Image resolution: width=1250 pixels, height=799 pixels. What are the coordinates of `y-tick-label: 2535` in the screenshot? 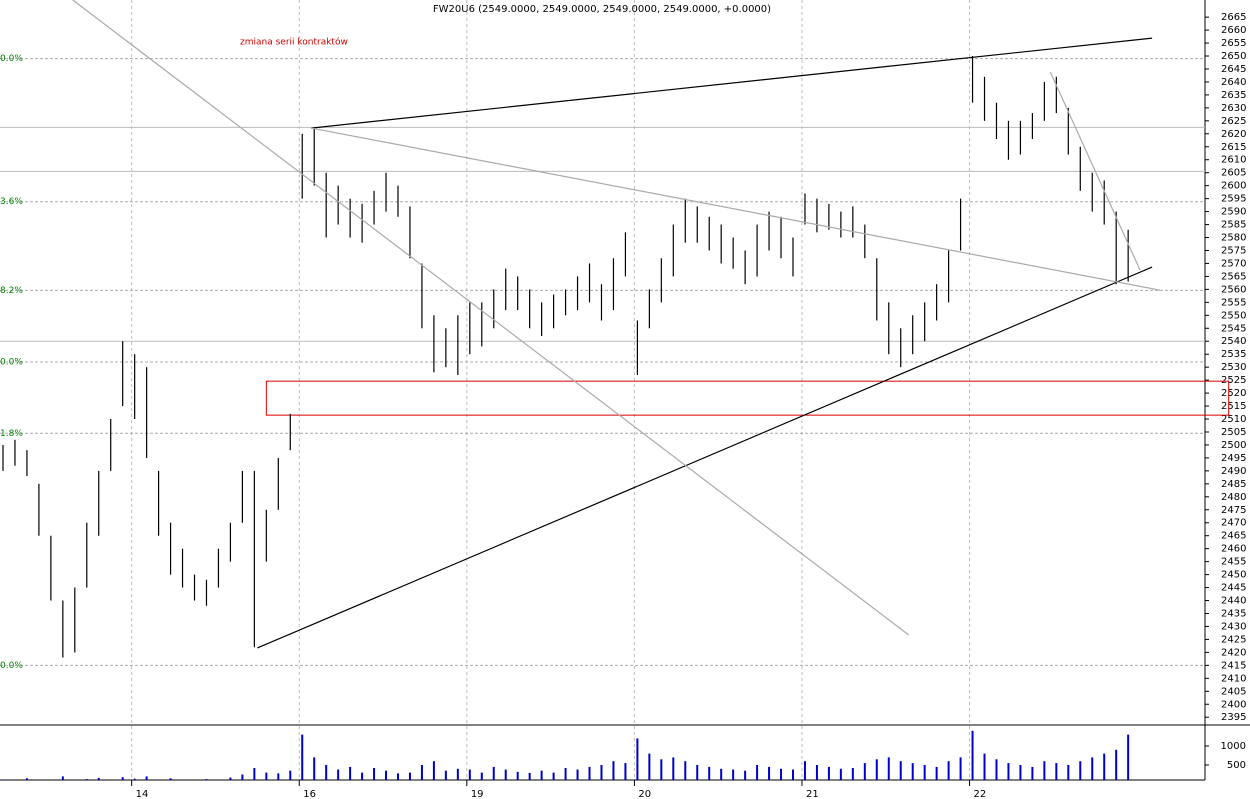 It's located at (1233, 354).